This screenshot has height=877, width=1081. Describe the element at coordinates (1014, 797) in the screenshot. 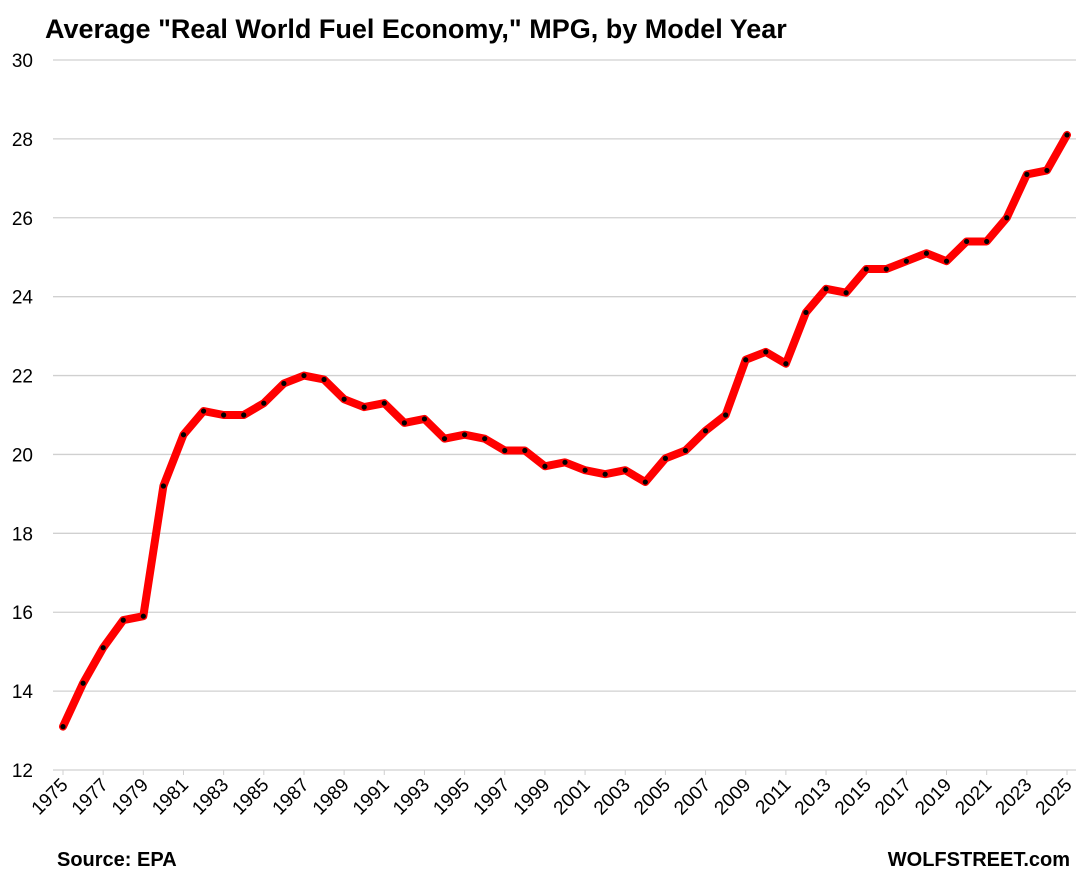

I see `x-tick-label: 2023` at that location.